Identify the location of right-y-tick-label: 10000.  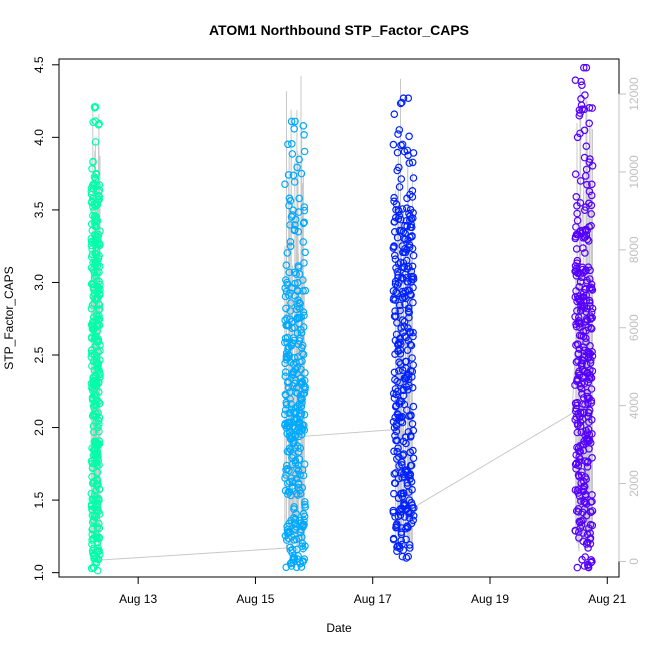
(634, 172).